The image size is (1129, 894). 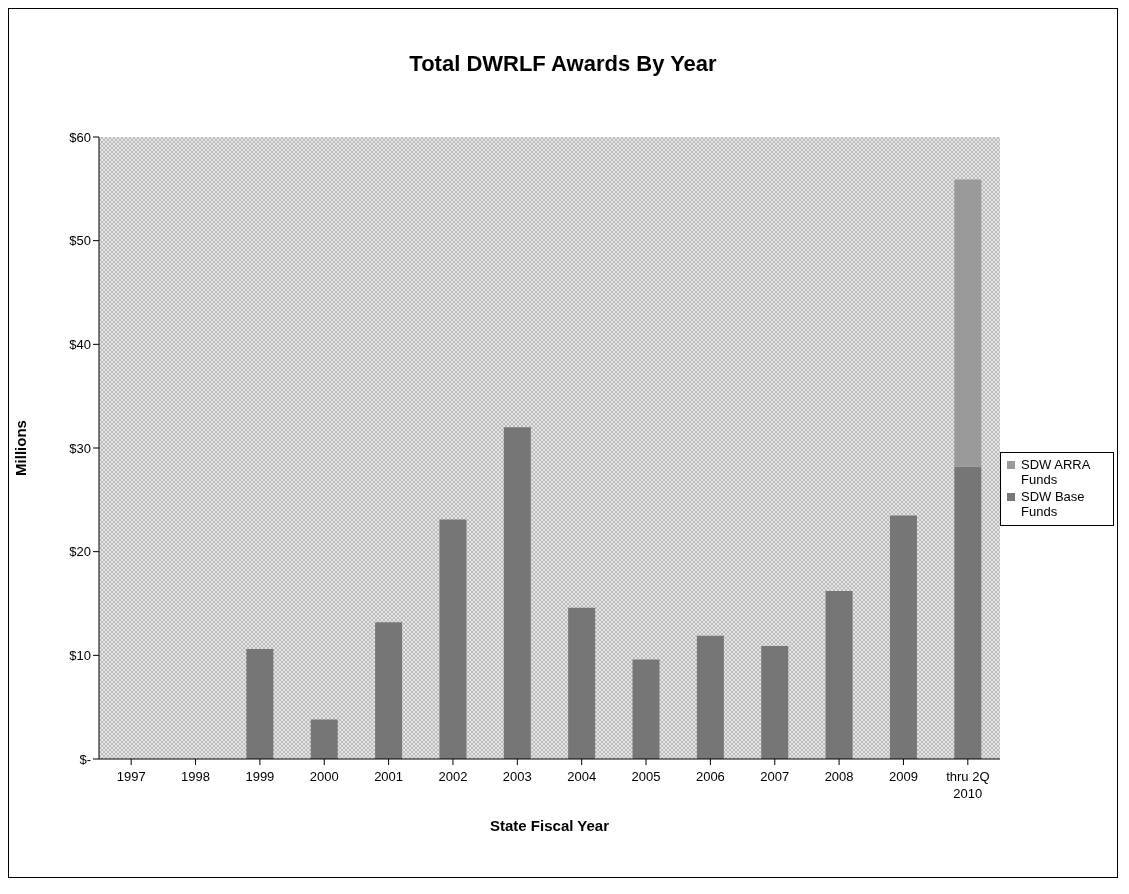 What do you see at coordinates (550, 825) in the screenshot?
I see `x-axis-title: State Fiscal Year` at bounding box center [550, 825].